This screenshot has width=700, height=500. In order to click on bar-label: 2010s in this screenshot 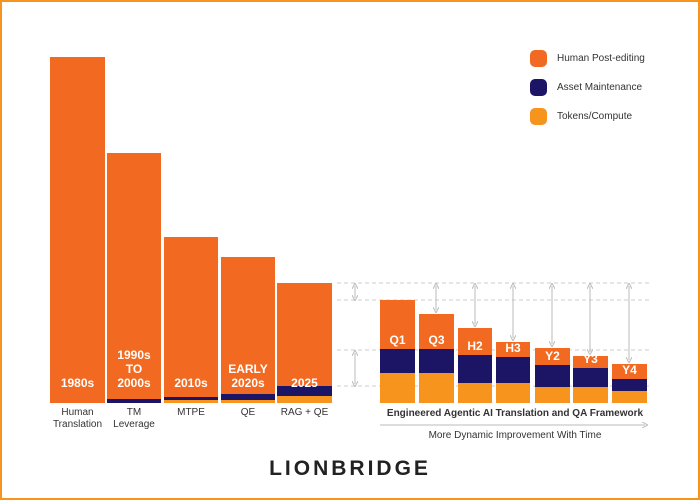, I will do `click(191, 383)`.